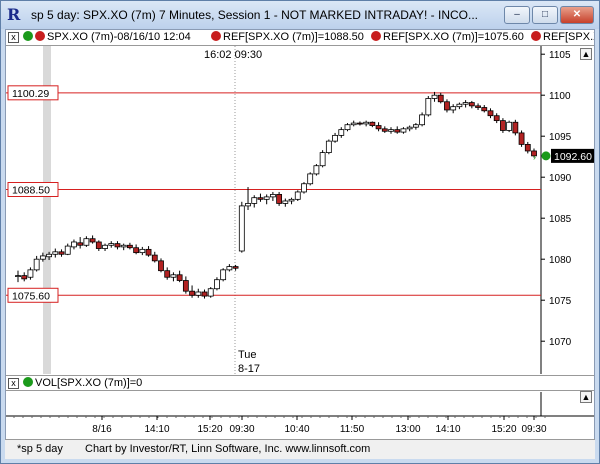 Image resolution: width=600 pixels, height=464 pixels. What do you see at coordinates (247, 355) in the screenshot?
I see `day-marker-day: Tue` at bounding box center [247, 355].